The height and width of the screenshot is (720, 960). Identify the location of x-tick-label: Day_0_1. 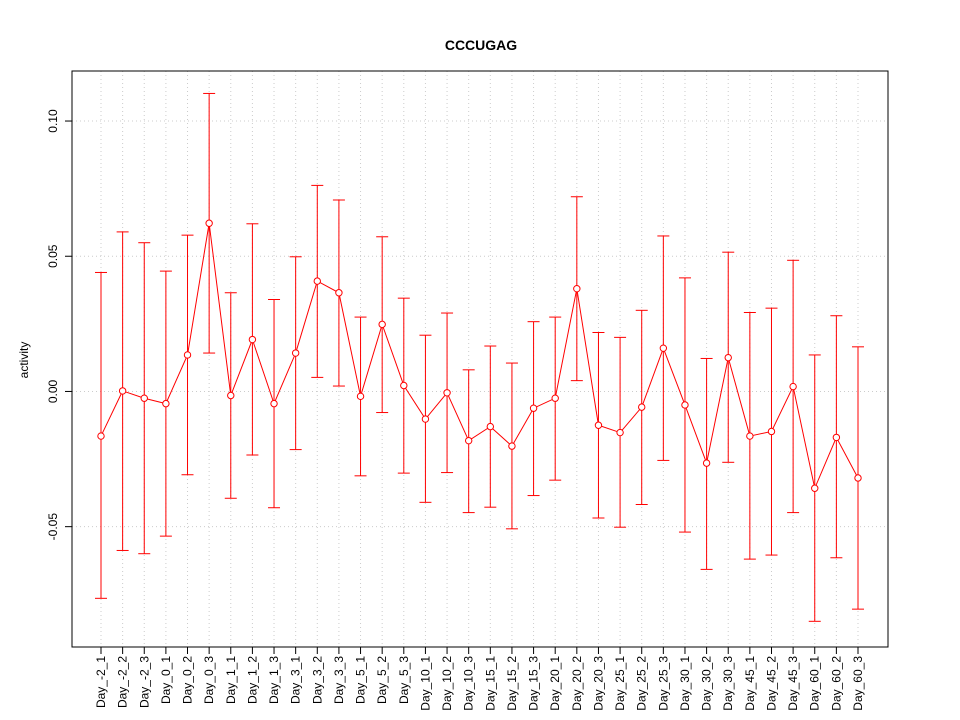
(166, 680).